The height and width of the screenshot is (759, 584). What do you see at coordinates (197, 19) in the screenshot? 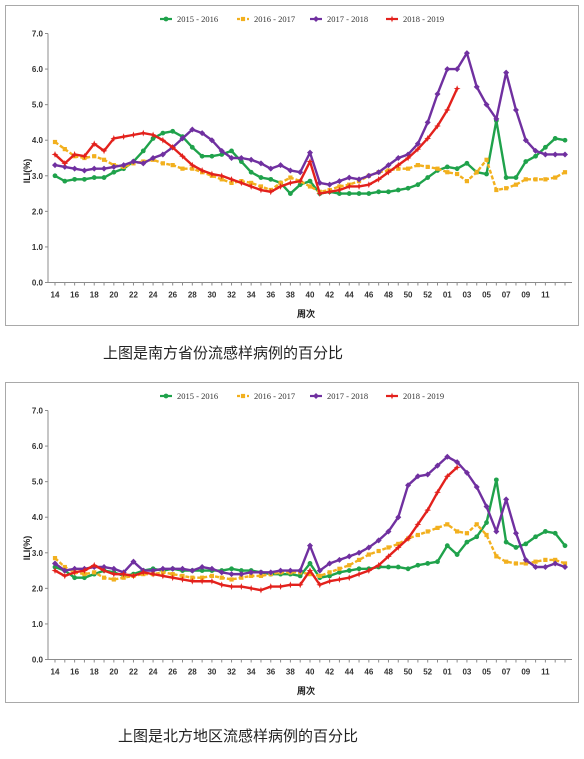
I see `legend-label: 2015 - 2016` at bounding box center [197, 19].